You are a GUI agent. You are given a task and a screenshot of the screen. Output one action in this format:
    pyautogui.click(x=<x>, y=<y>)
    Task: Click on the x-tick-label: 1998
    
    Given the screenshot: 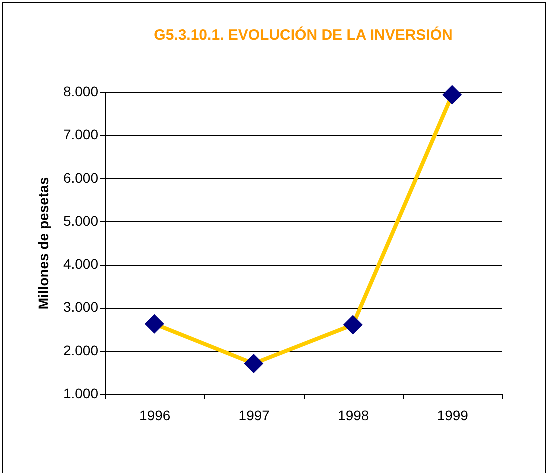 What is the action you would take?
    pyautogui.click(x=354, y=416)
    